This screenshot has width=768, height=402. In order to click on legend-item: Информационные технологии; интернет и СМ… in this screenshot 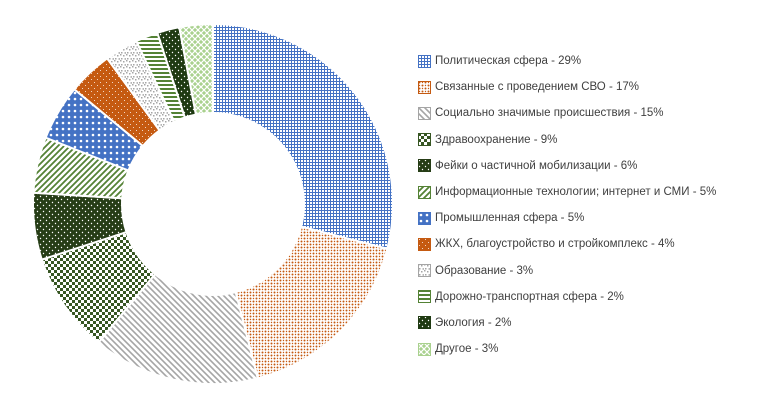, I will do `click(567, 192)`.